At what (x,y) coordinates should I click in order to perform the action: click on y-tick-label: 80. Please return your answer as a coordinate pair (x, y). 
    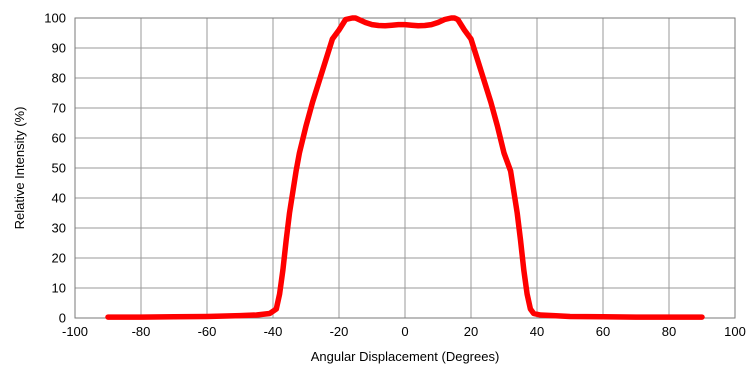
    Looking at the image, I should click on (59, 78).